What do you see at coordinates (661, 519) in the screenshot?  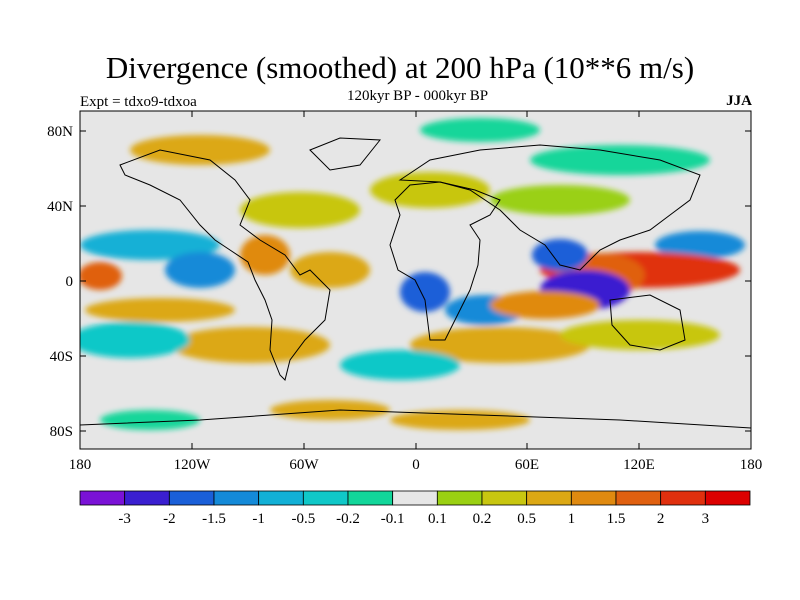 I see `colorbar-label: 2` at bounding box center [661, 519].